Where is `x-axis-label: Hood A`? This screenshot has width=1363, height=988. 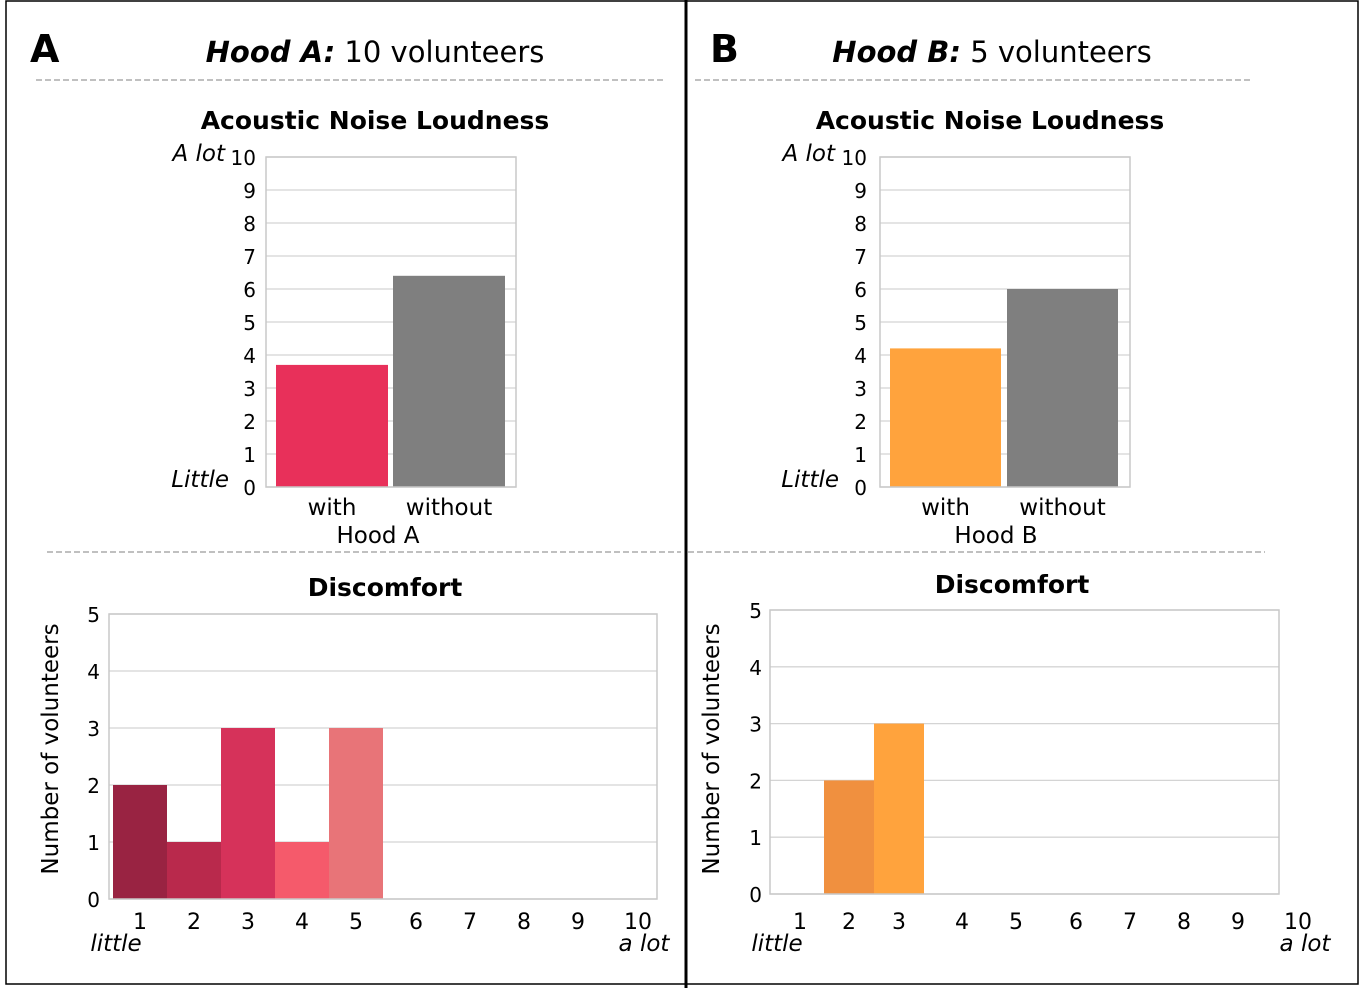 x-axis-label: Hood A is located at coordinates (377, 536).